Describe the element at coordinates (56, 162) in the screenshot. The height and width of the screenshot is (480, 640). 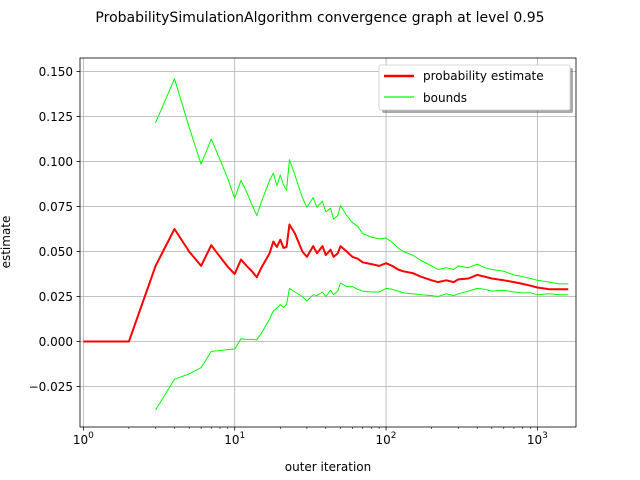
I see `y-tick-label: 0.100` at that location.